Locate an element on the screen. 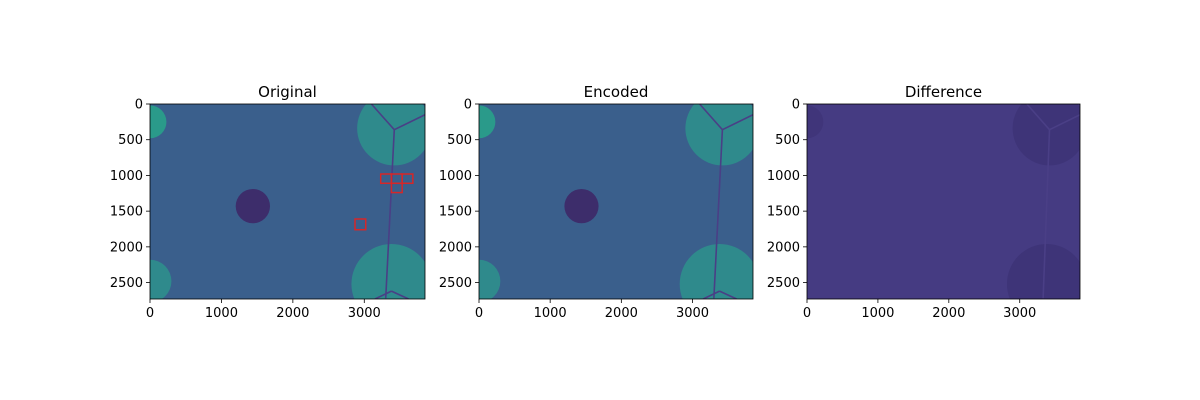 The image size is (1200, 400). panel-title: Encoded is located at coordinates (616, 92).